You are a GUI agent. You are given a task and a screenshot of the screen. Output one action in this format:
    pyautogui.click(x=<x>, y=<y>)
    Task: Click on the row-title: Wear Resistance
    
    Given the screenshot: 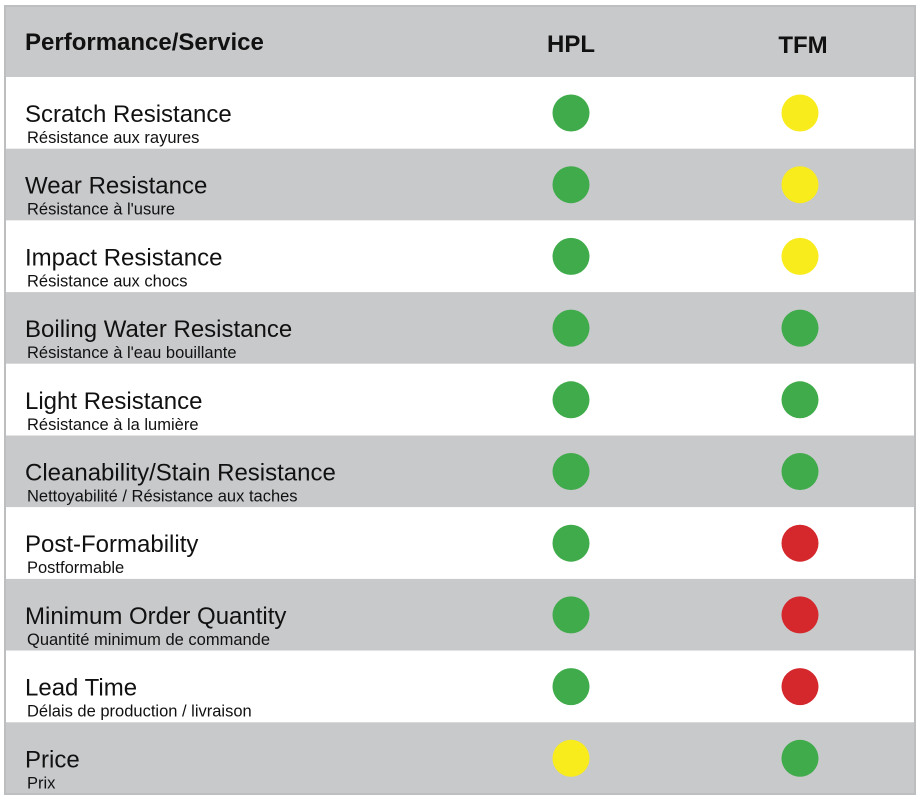 What is the action you would take?
    pyautogui.click(x=116, y=186)
    